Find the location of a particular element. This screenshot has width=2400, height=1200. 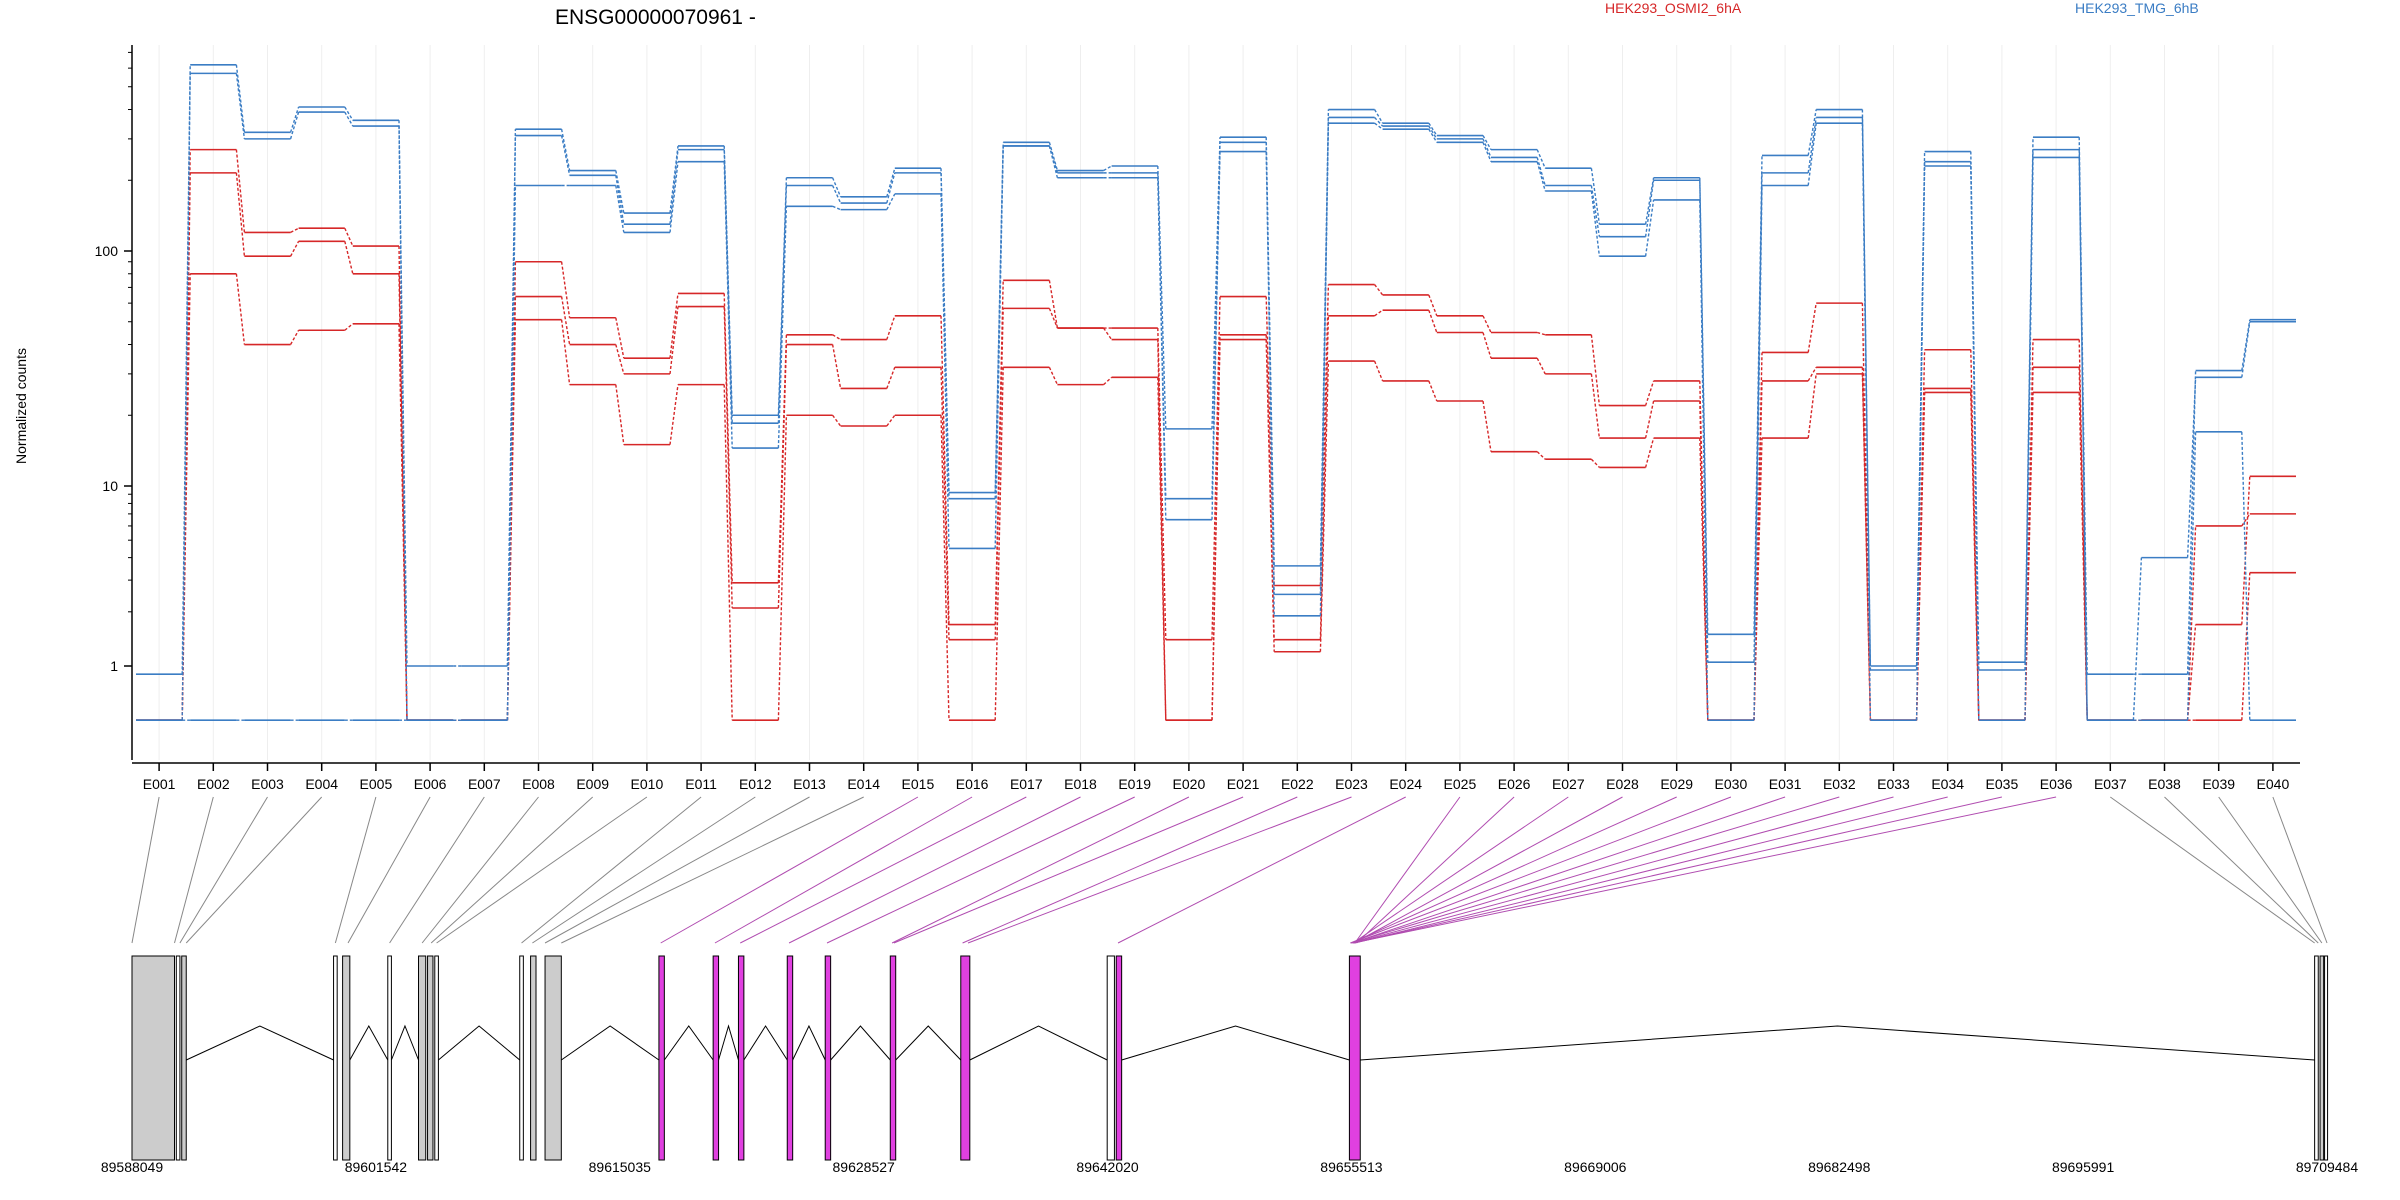

x-tick-label-exon: E039 is located at coordinates (2218, 784).